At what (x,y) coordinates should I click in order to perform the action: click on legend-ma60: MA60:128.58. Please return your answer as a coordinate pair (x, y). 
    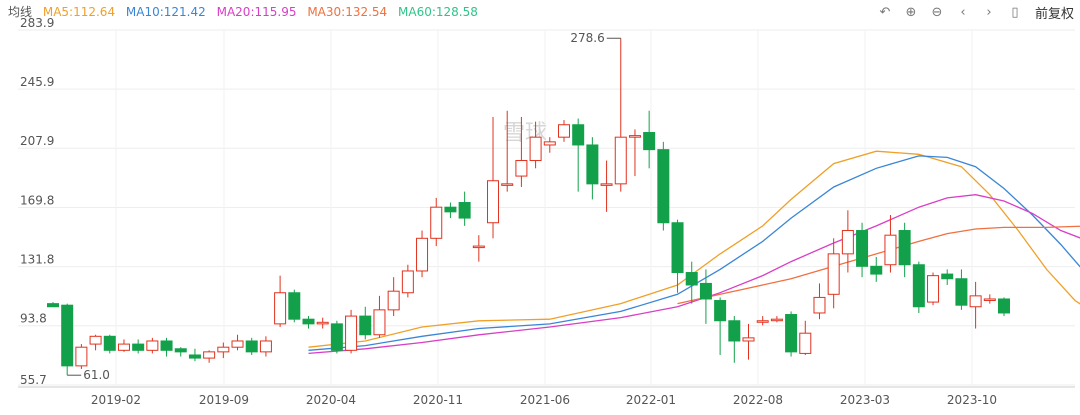
    Looking at the image, I should click on (438, 12).